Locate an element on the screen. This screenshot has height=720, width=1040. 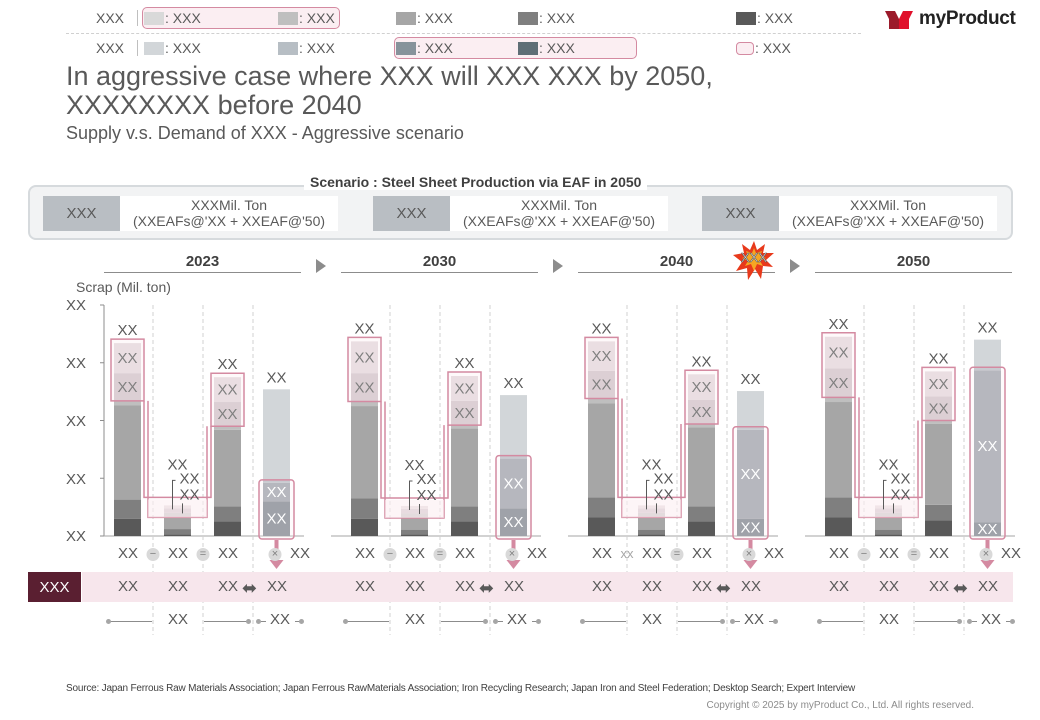
operator-text: xx is located at coordinates (627, 553).